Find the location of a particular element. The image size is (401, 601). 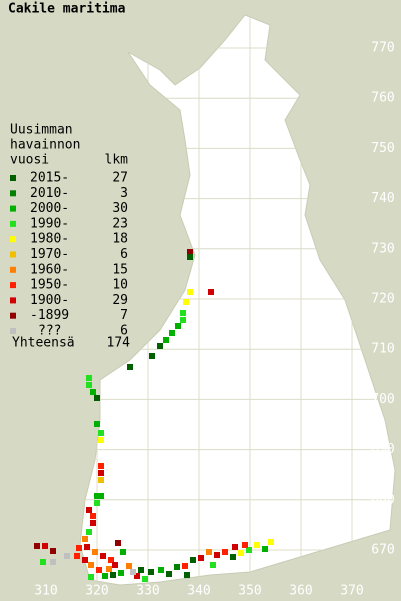

title: Cakile maritima is located at coordinates (67, 9).